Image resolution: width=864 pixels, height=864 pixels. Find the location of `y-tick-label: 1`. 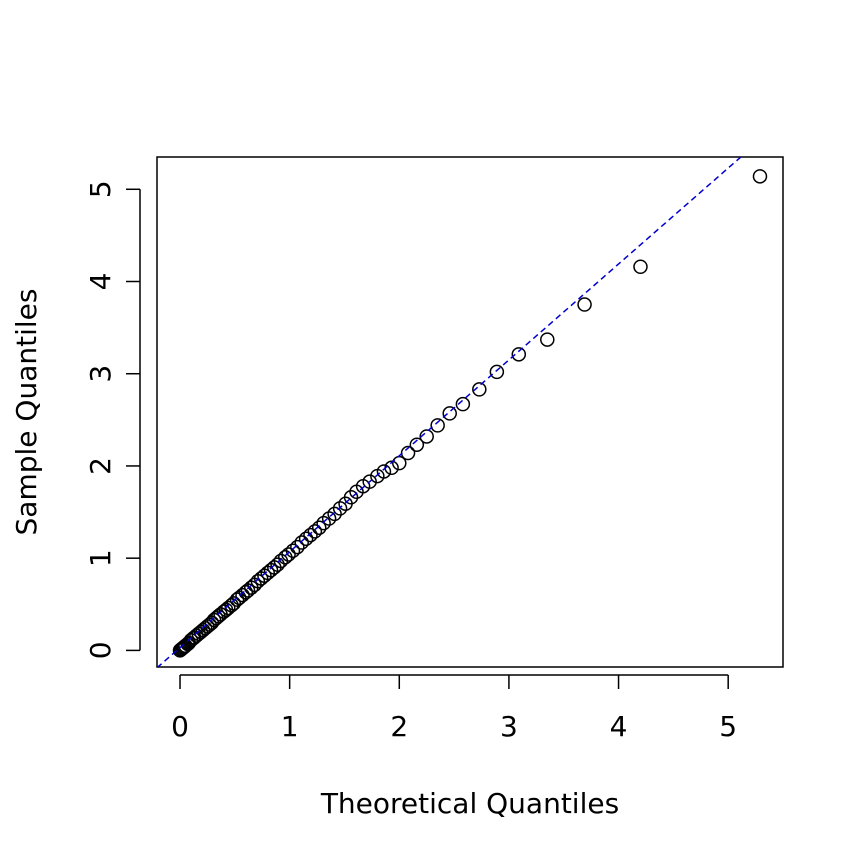

y-tick-label: 1 is located at coordinates (100, 558).